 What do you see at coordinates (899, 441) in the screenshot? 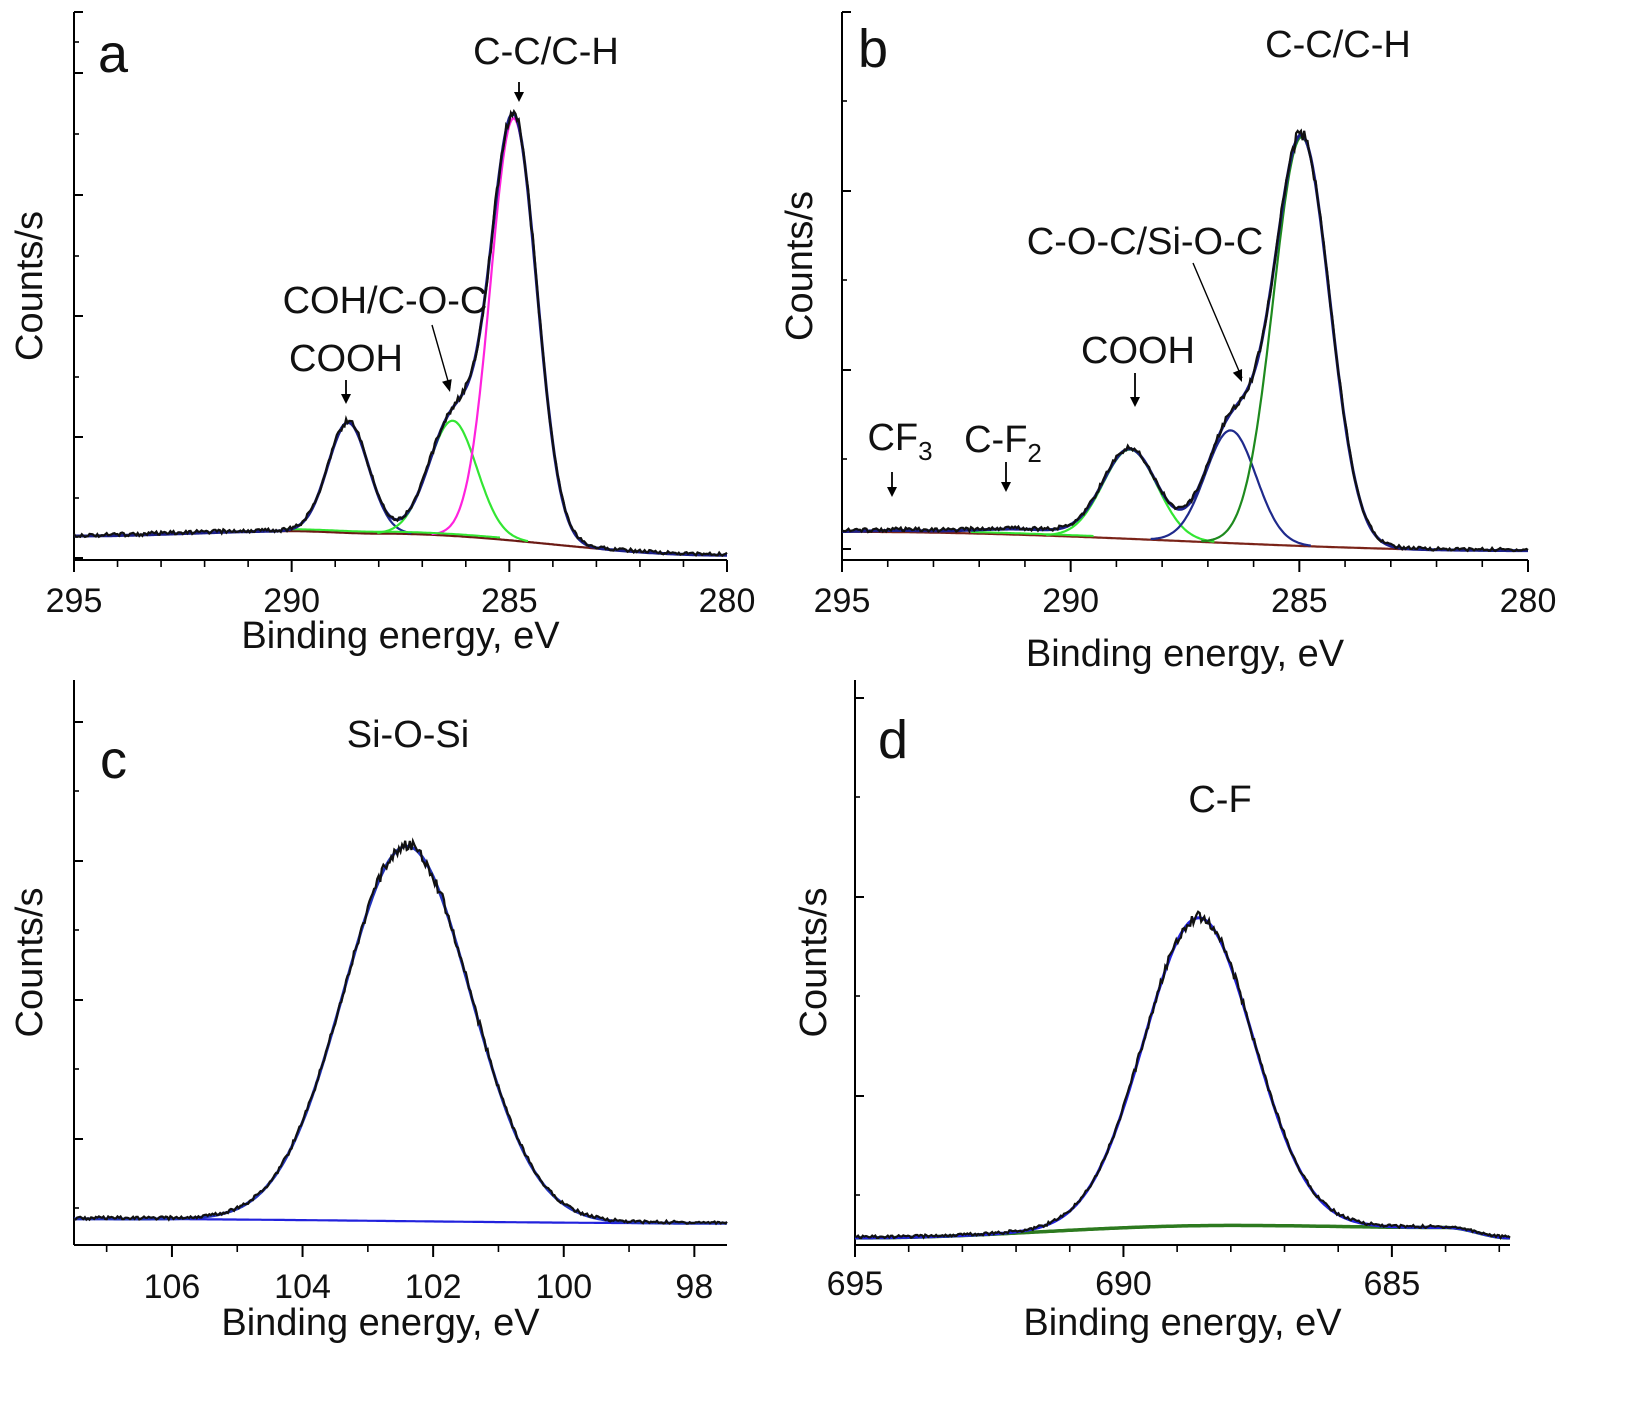
I see `peak-label: CF3` at bounding box center [899, 441].